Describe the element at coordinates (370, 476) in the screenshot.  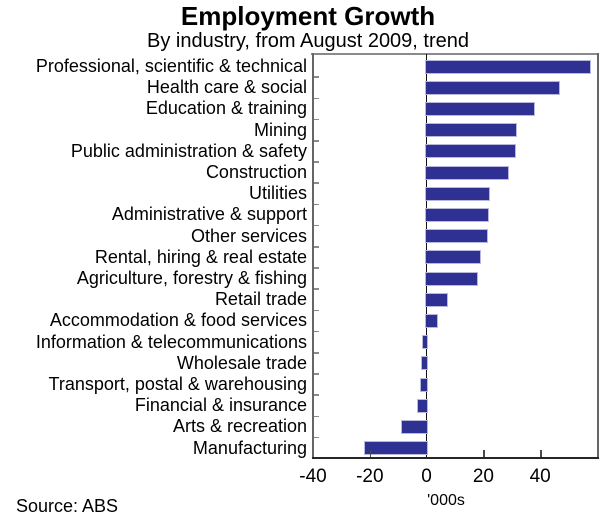
I see `x-axis-tick-label: -20` at that location.